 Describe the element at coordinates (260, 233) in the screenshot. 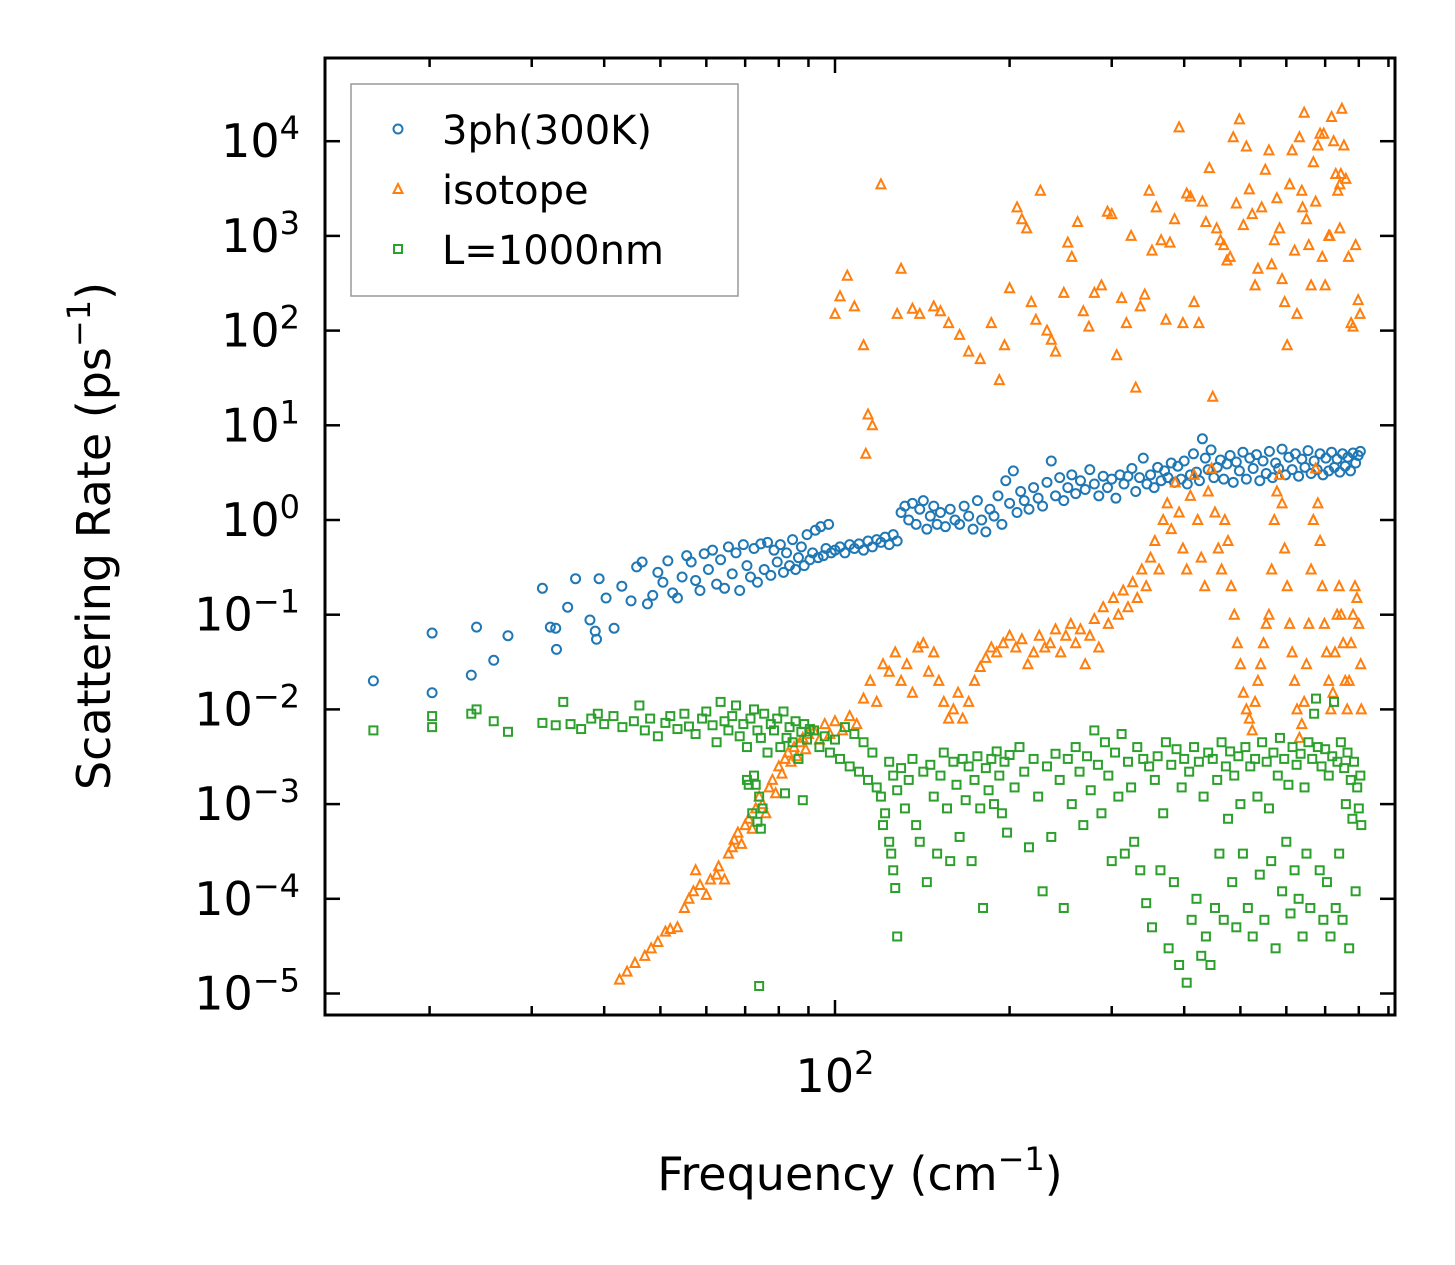

I see `y-tick-label: 103` at that location.